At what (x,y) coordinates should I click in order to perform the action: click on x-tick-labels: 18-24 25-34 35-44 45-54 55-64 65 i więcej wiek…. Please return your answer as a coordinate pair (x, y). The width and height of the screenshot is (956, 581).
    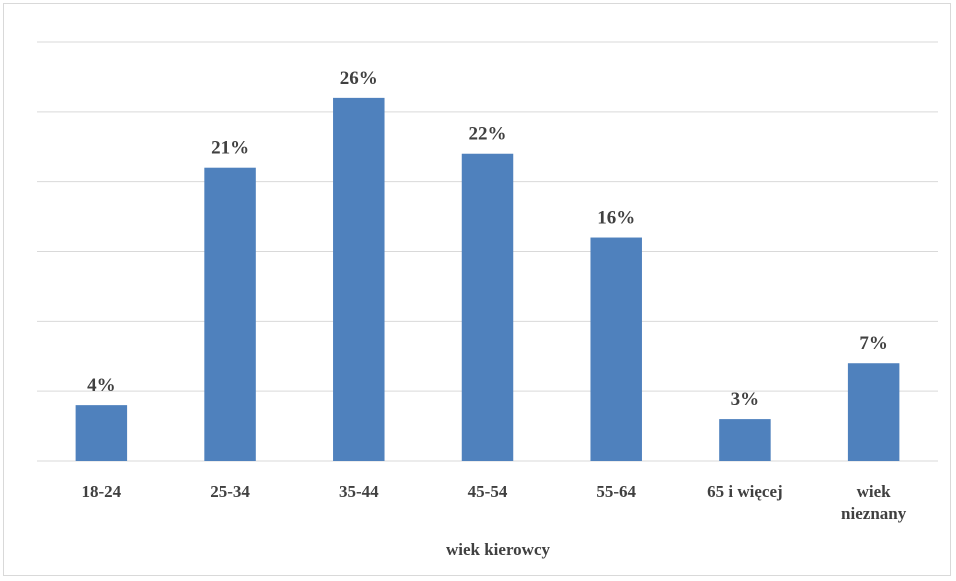
    Looking at the image, I should click on (494, 502).